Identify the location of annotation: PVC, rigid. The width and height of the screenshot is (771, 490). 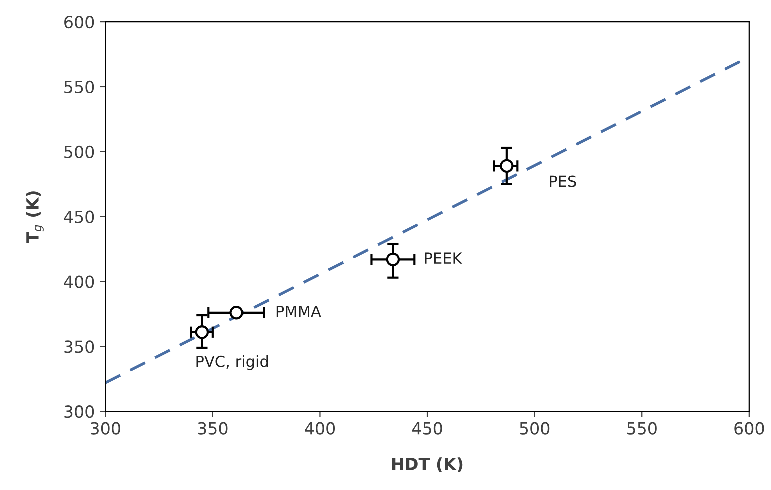
(232, 363).